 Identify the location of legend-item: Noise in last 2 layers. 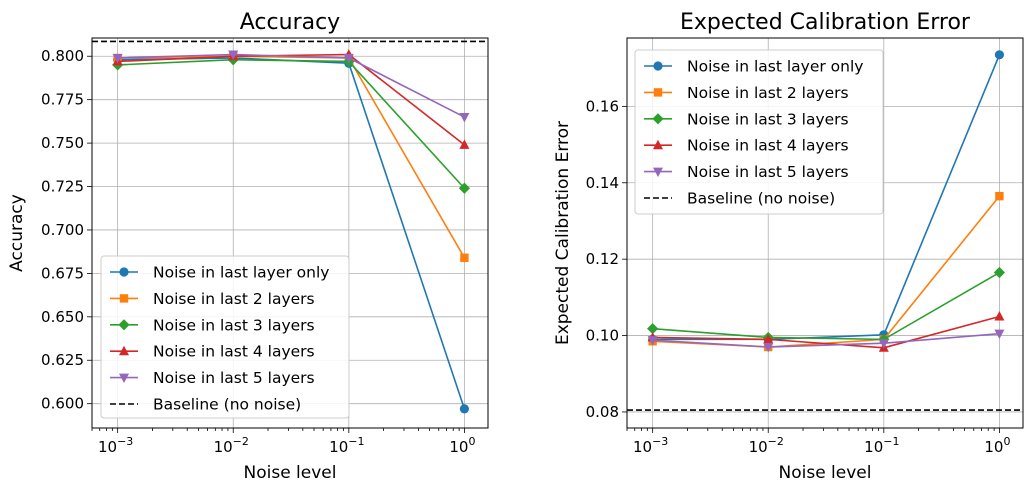
(746, 93).